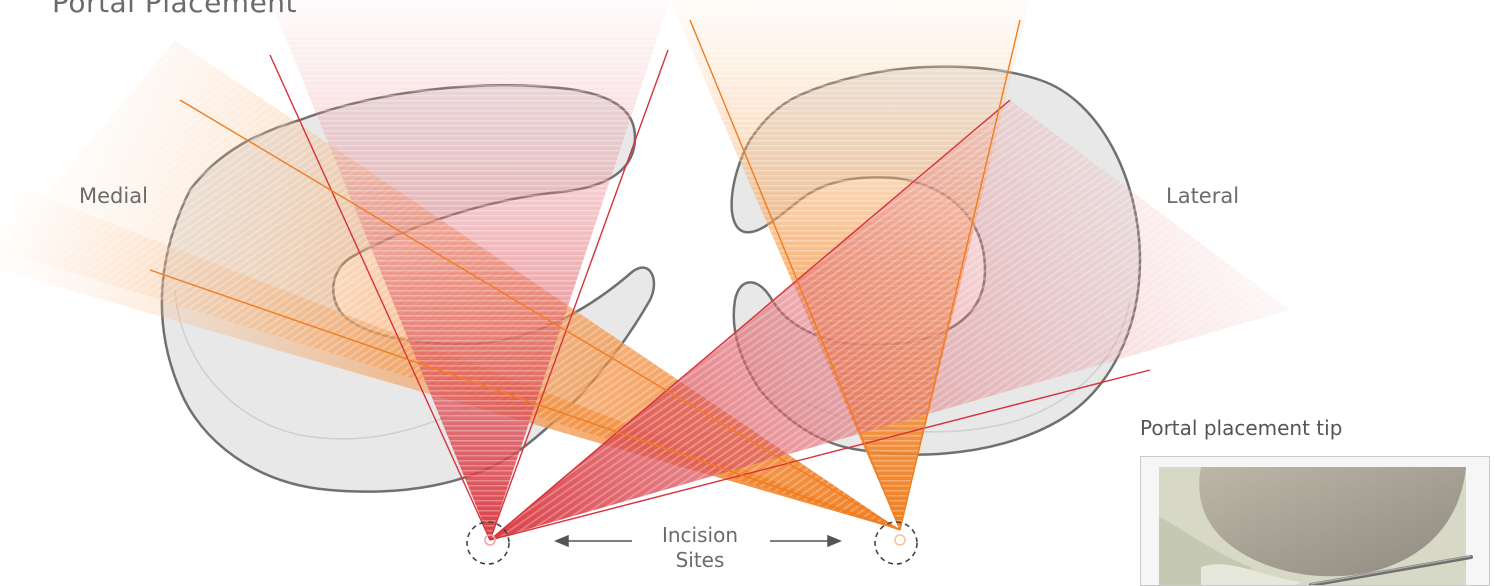 This screenshot has width=1495, height=586. I want to click on left-arrowhead, so click(561, 541).